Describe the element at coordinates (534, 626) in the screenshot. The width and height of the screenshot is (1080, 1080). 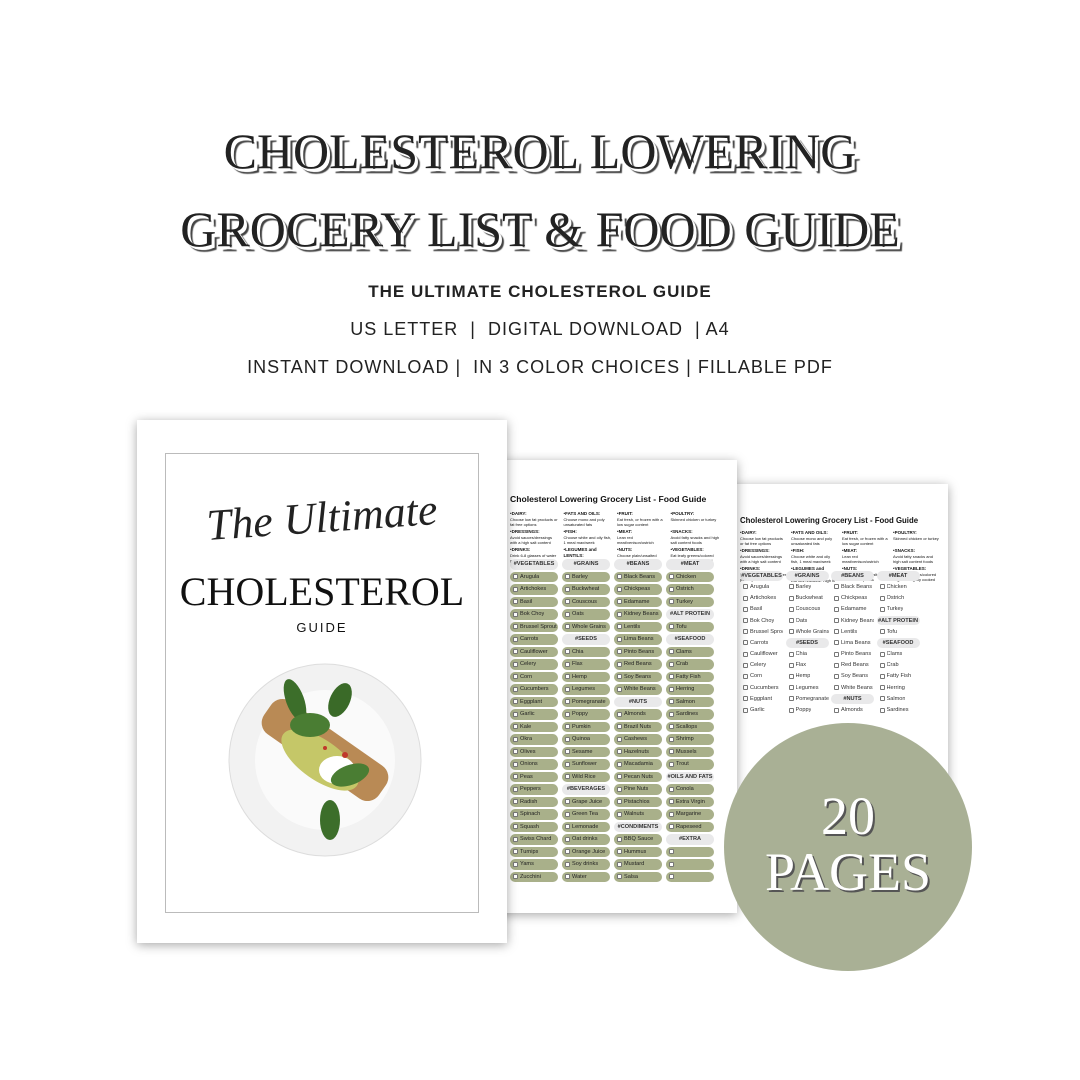
I see `grocery-item: Brussel Sprout` at that location.